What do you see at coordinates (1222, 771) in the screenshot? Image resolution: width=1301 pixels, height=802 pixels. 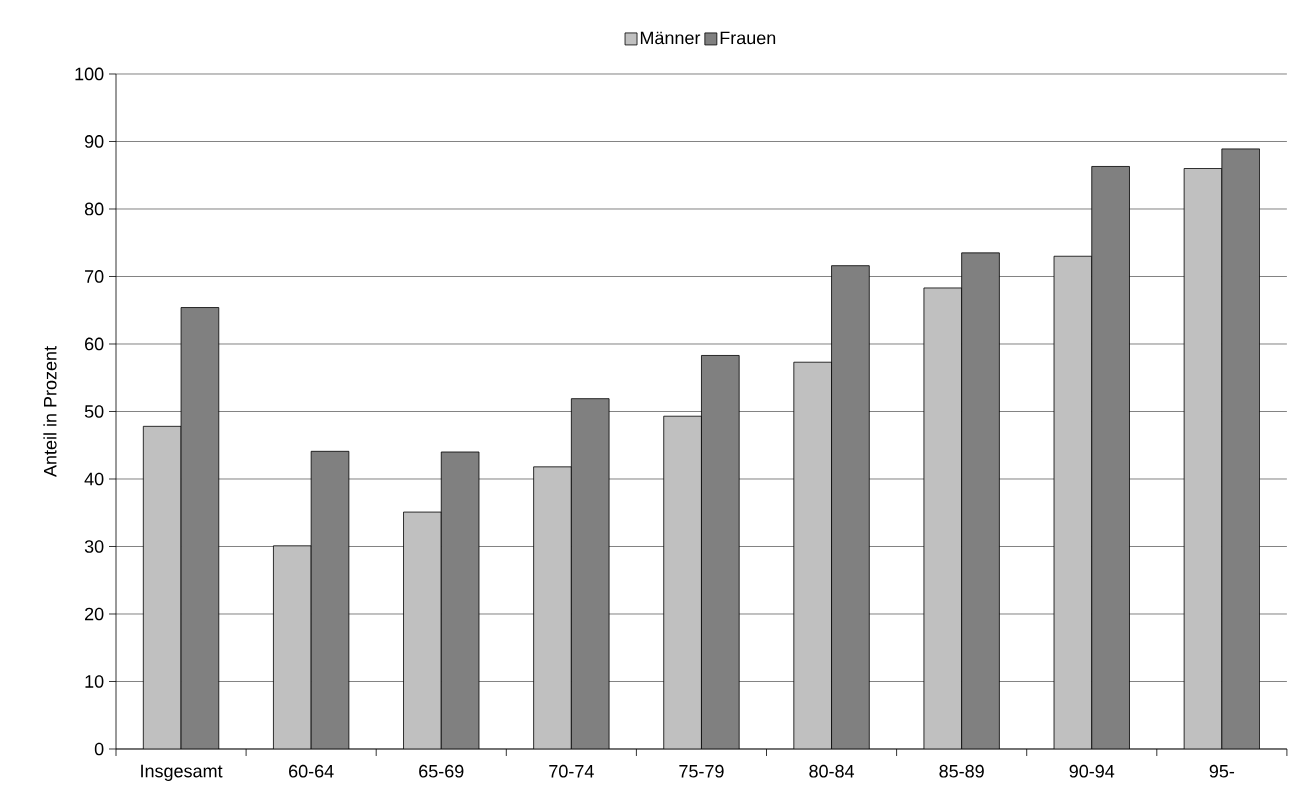 I see `x-tick-label: 95-` at bounding box center [1222, 771].